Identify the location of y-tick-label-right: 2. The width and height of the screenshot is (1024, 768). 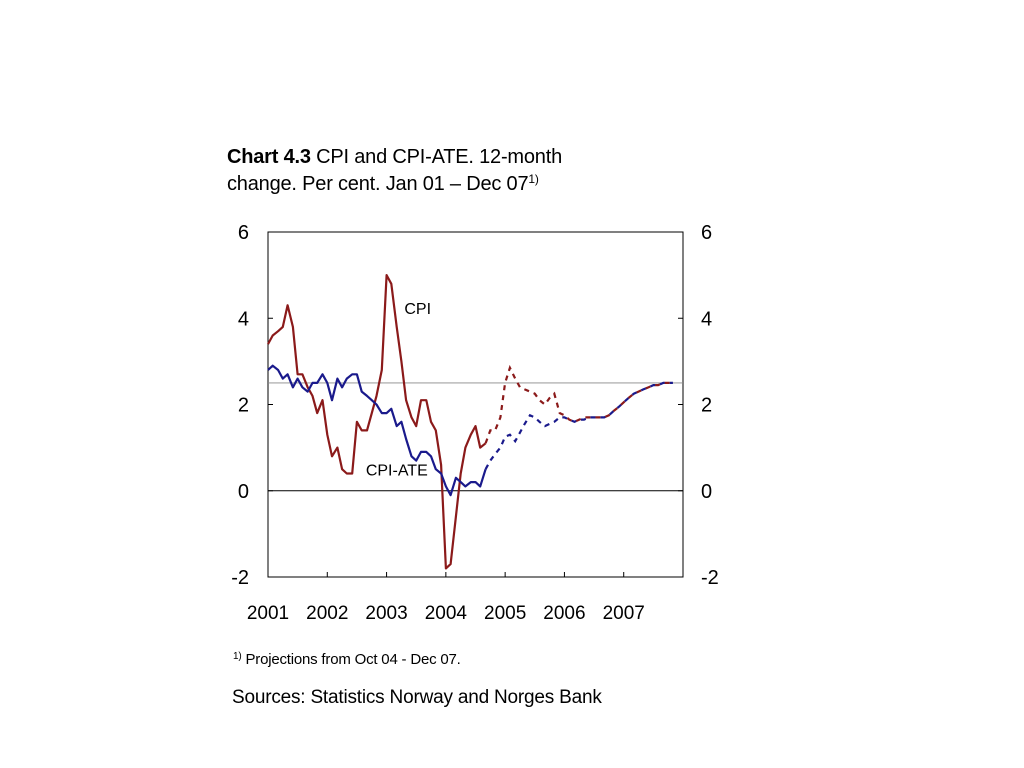
(706, 406).